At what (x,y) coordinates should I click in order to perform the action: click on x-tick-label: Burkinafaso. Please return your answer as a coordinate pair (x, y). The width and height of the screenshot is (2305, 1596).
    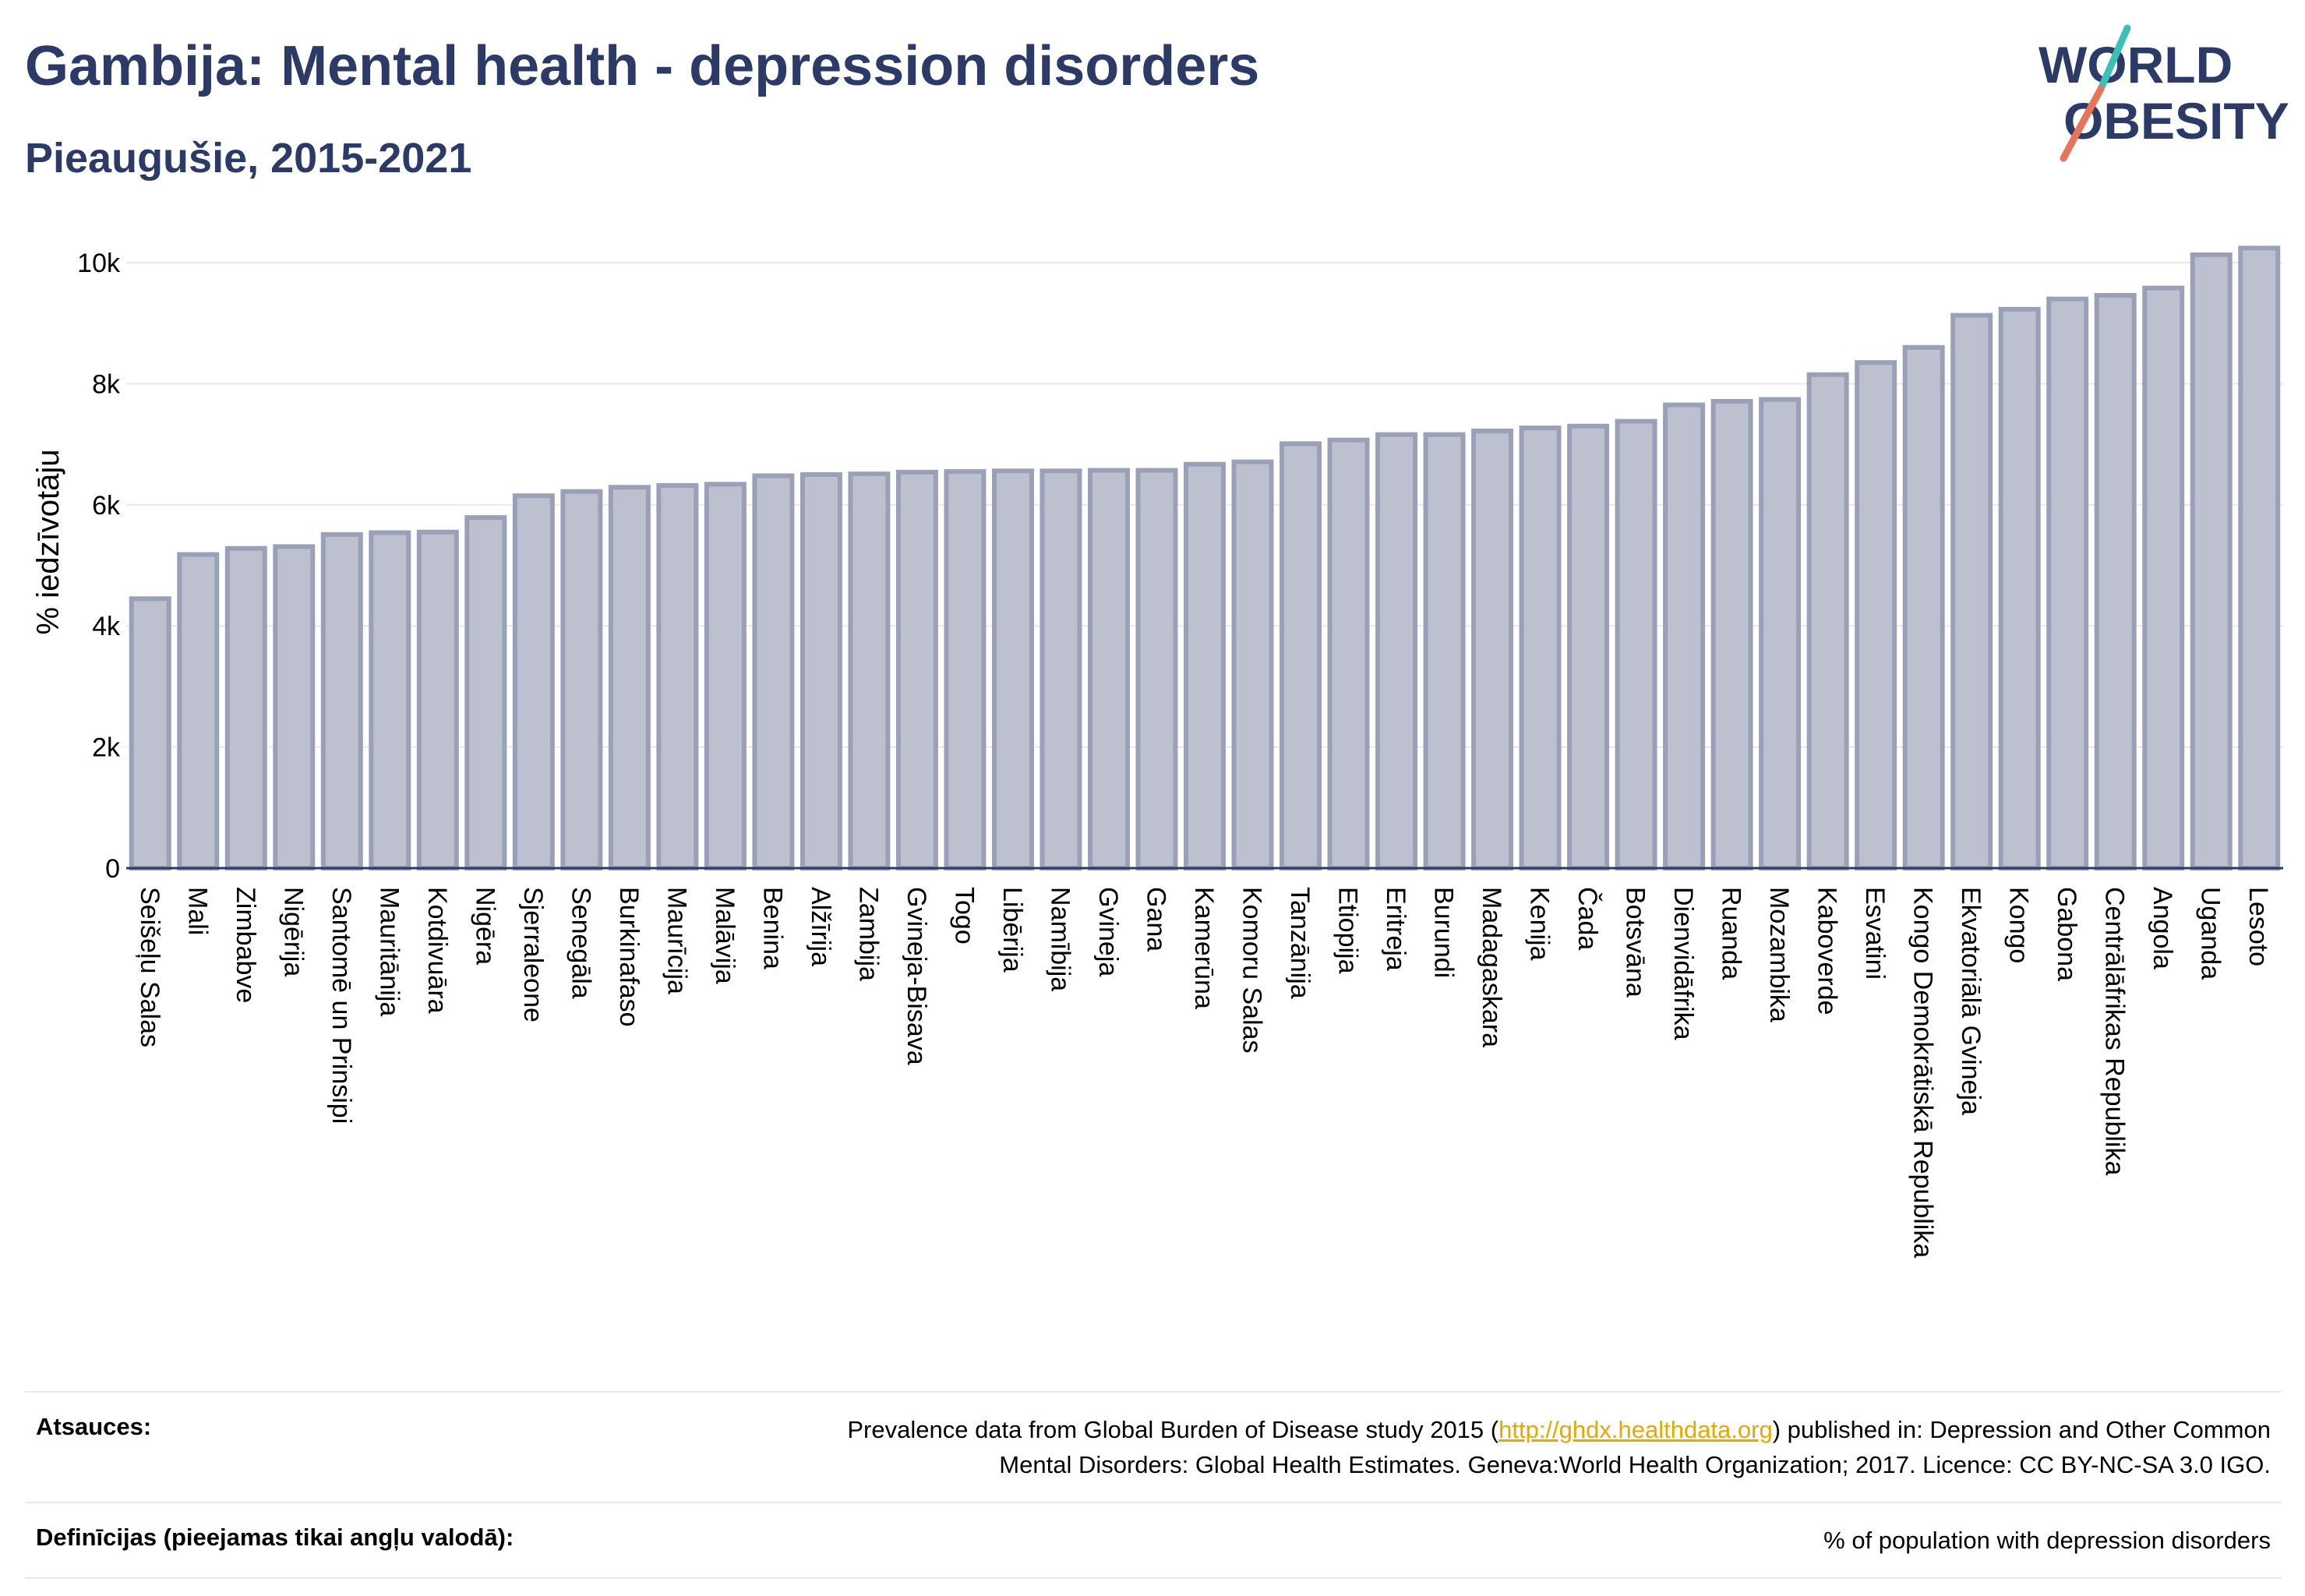
    Looking at the image, I should click on (629, 957).